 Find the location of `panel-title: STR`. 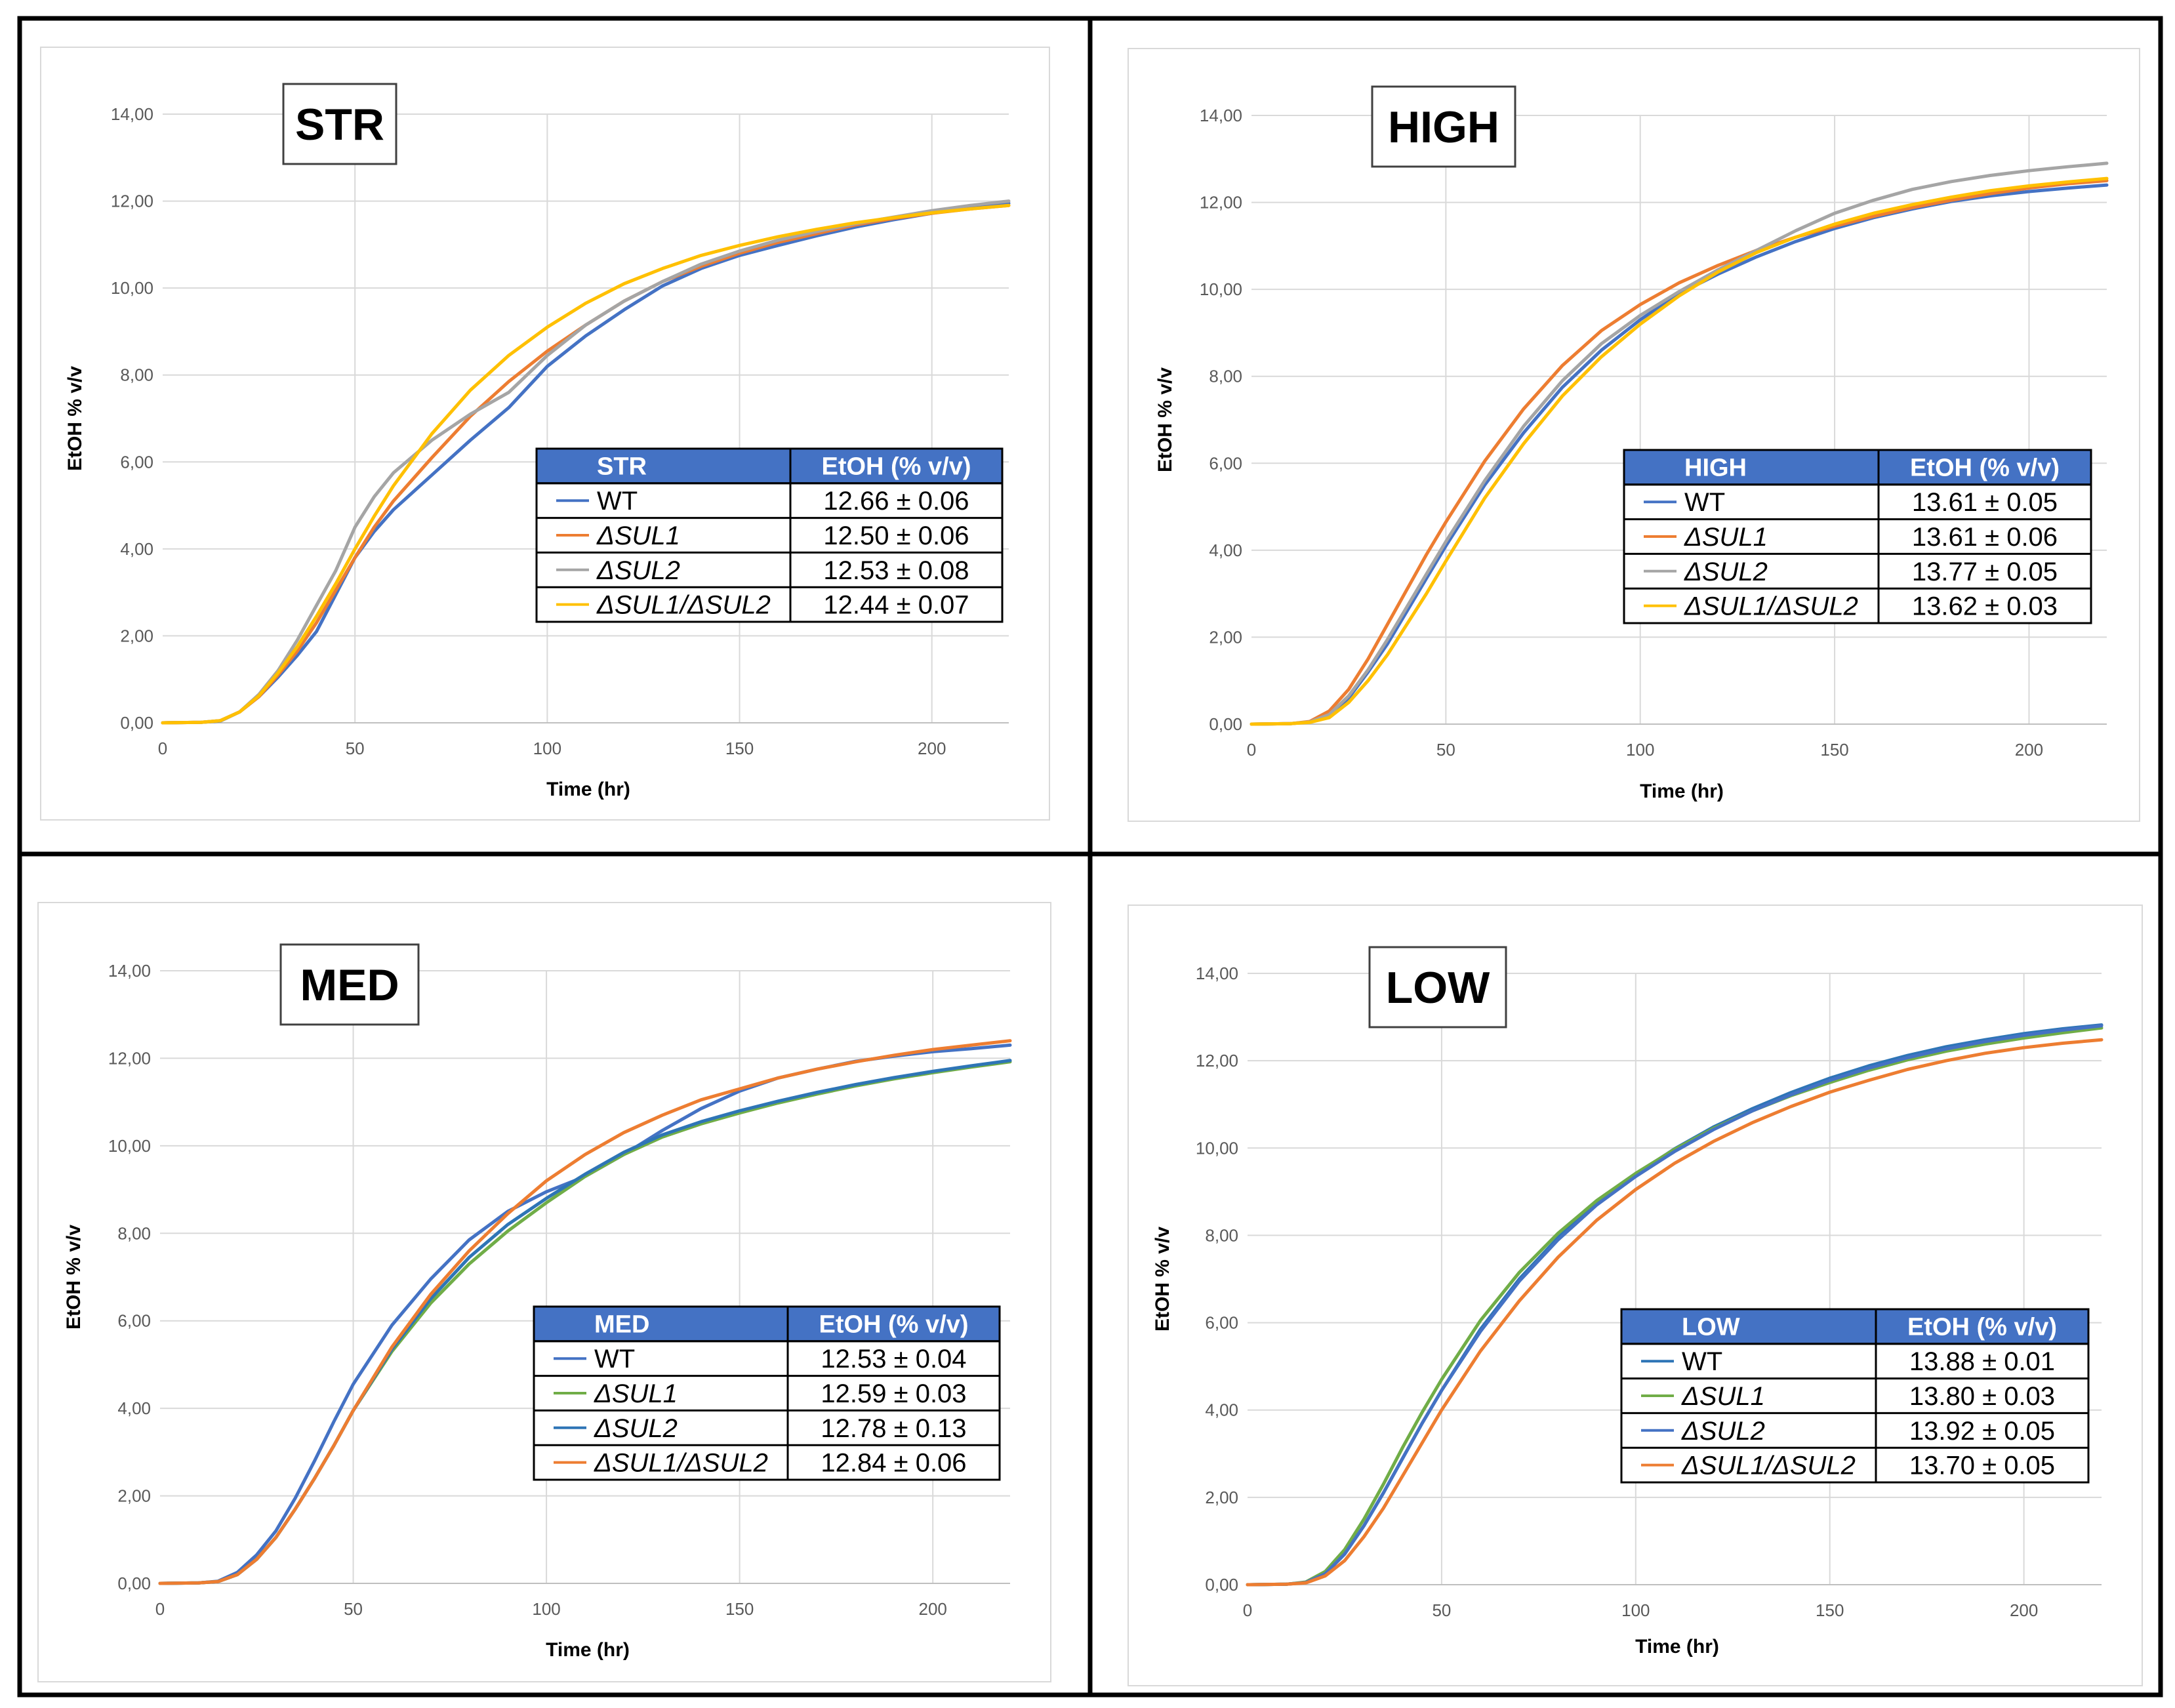

panel-title: STR is located at coordinates (340, 125).